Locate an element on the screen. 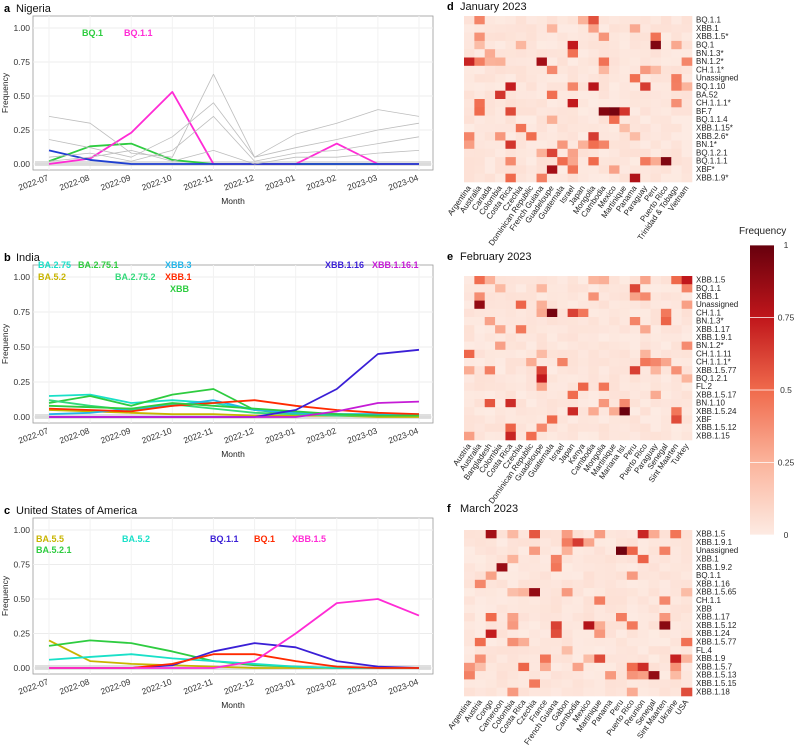  heatmap-row-label: BQ.1.1 is located at coordinates (708, 575).